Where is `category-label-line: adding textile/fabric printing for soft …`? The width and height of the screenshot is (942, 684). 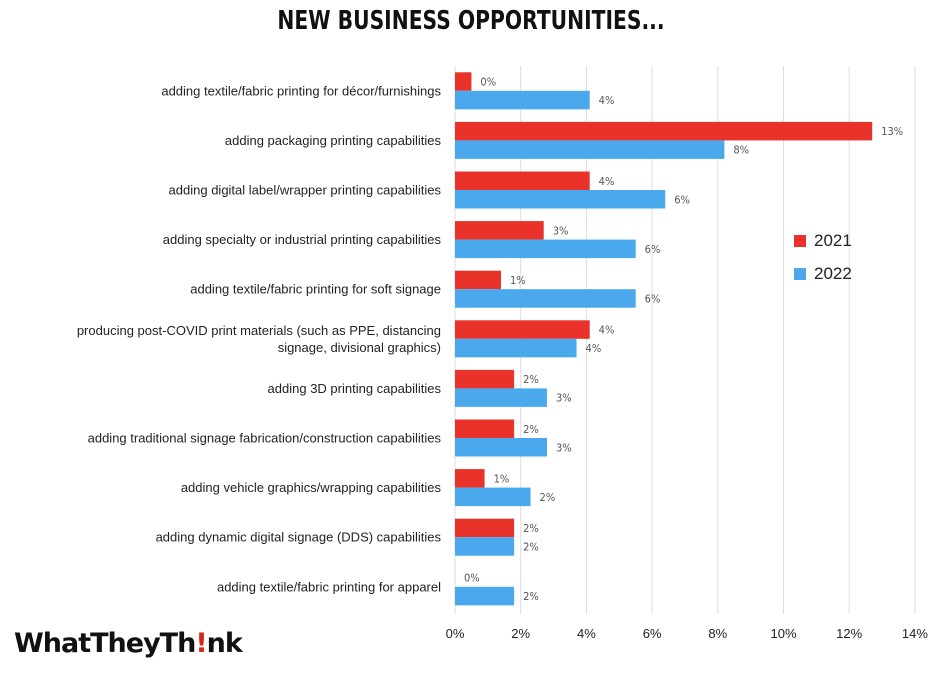 category-label-line: adding textile/fabric printing for soft … is located at coordinates (315, 289).